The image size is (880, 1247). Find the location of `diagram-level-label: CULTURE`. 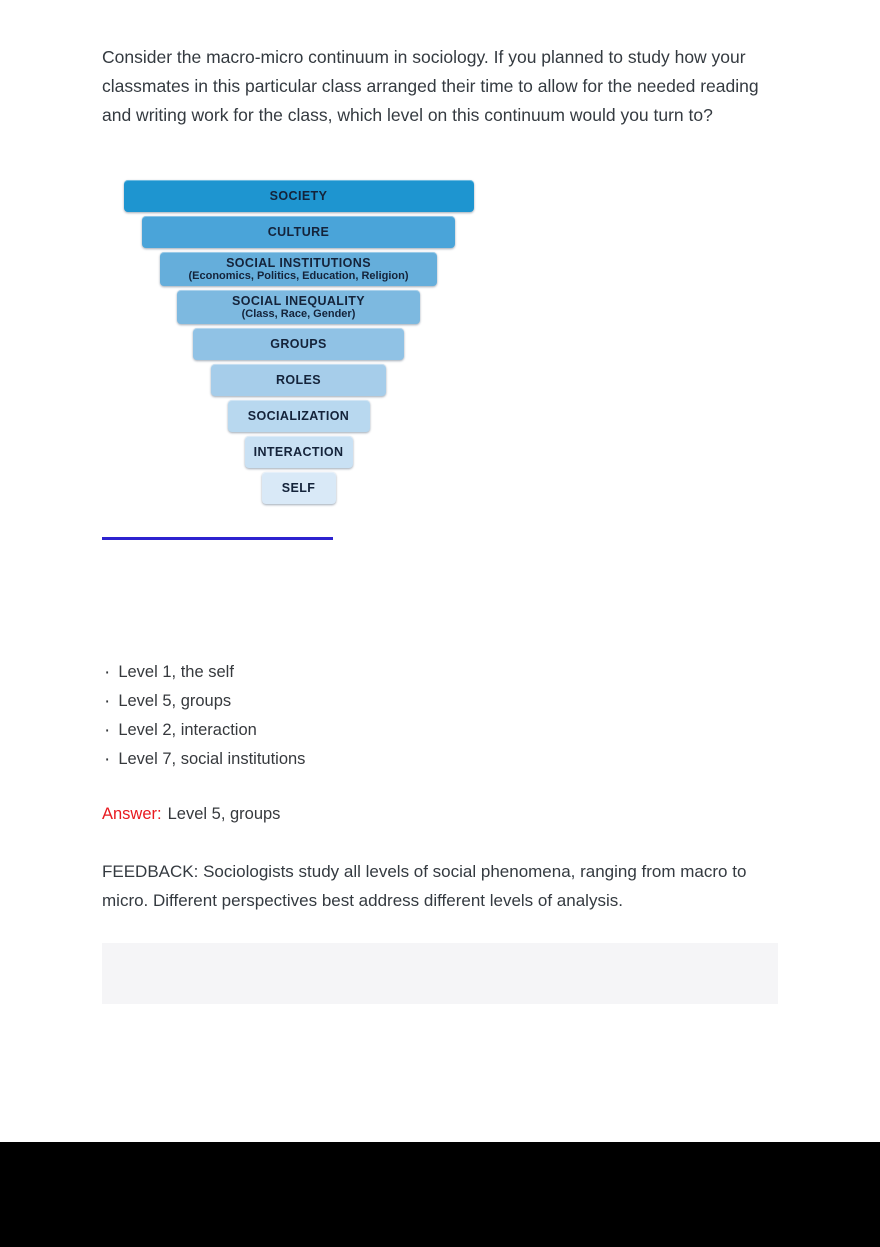

diagram-level-label: CULTURE is located at coordinates (298, 232).